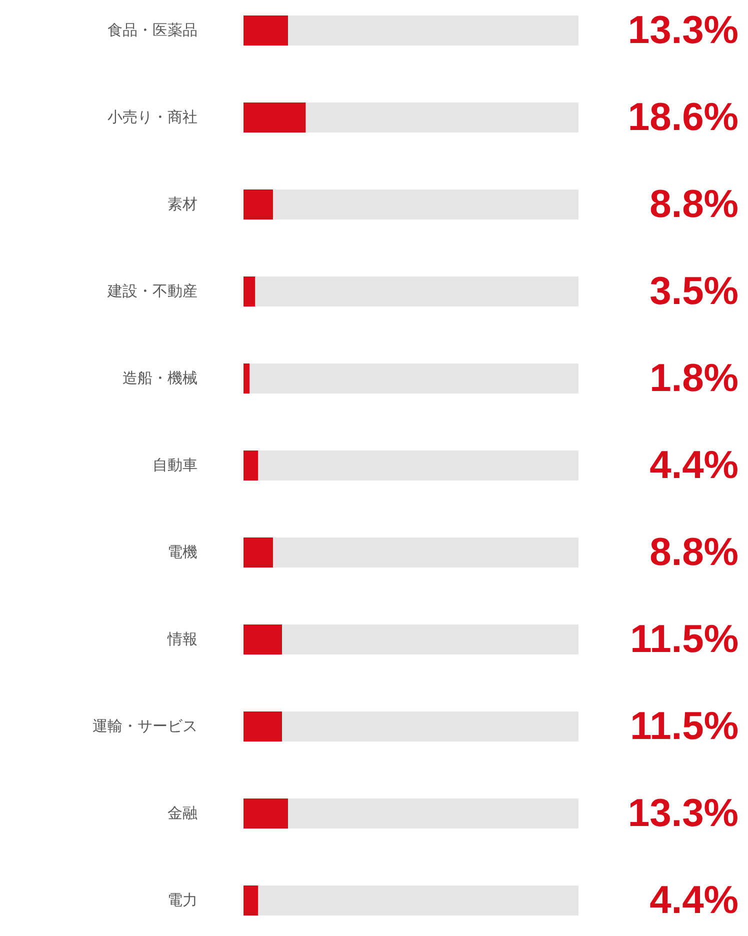 This screenshot has height=936, width=748. What do you see at coordinates (182, 639) in the screenshot?
I see `y-tick-label: 情報` at bounding box center [182, 639].